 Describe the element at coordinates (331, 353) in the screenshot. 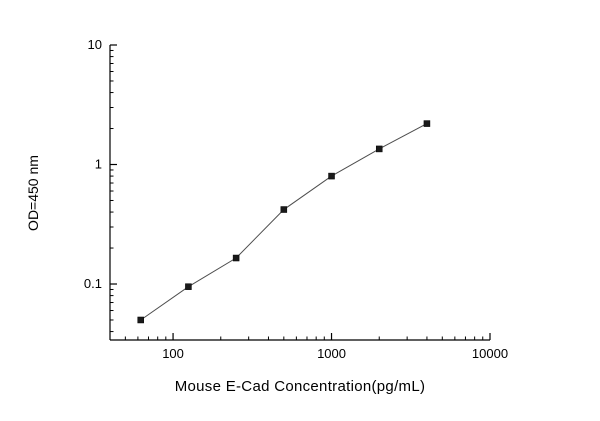

I see `x-tick-label: 1000` at that location.